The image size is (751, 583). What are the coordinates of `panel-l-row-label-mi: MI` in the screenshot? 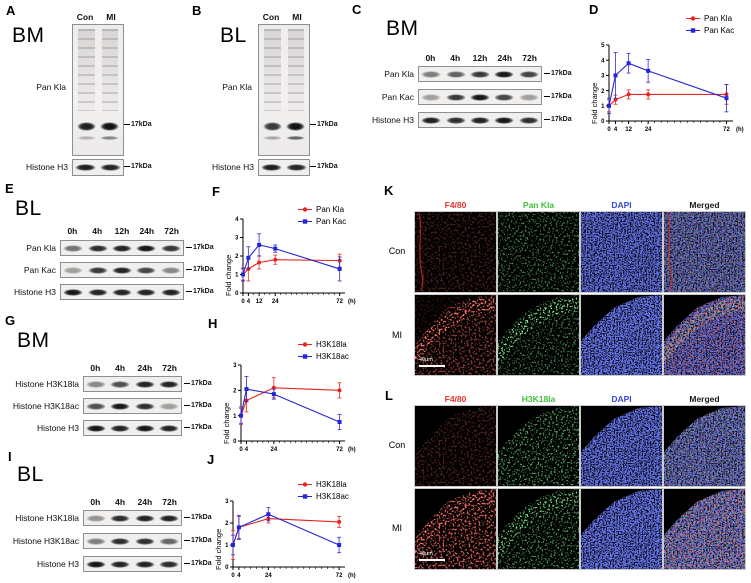 It's located at (397, 528).